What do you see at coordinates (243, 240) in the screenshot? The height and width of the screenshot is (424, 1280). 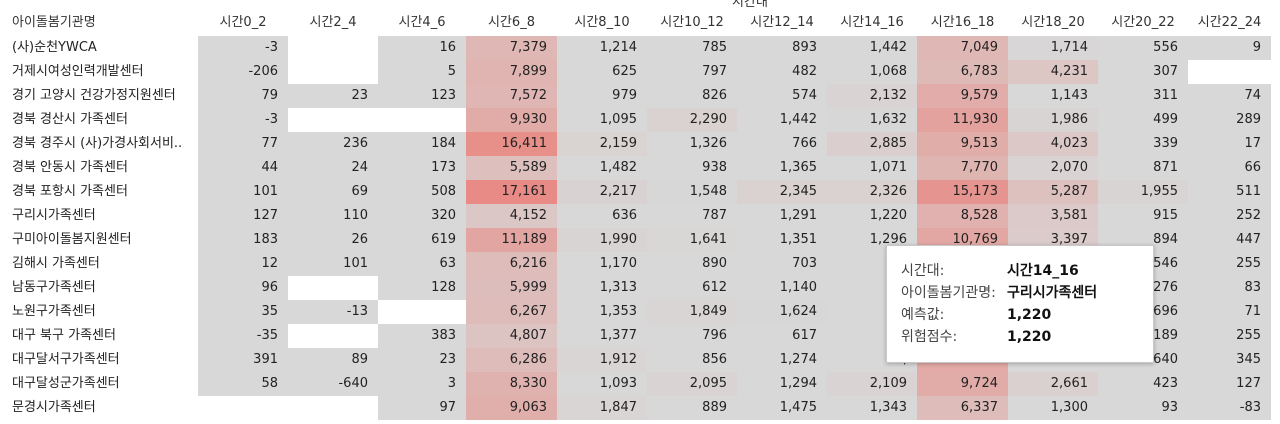 I see `heatmap-cell: 183` at bounding box center [243, 240].